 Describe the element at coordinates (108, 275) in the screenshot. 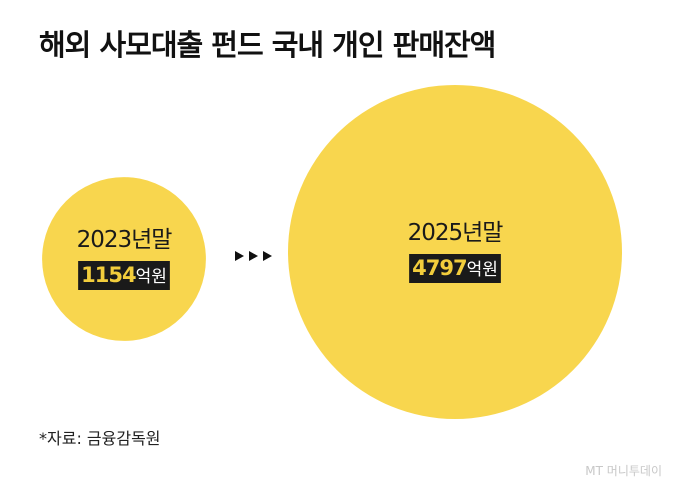

I see `value-number-2023: 1154` at that location.